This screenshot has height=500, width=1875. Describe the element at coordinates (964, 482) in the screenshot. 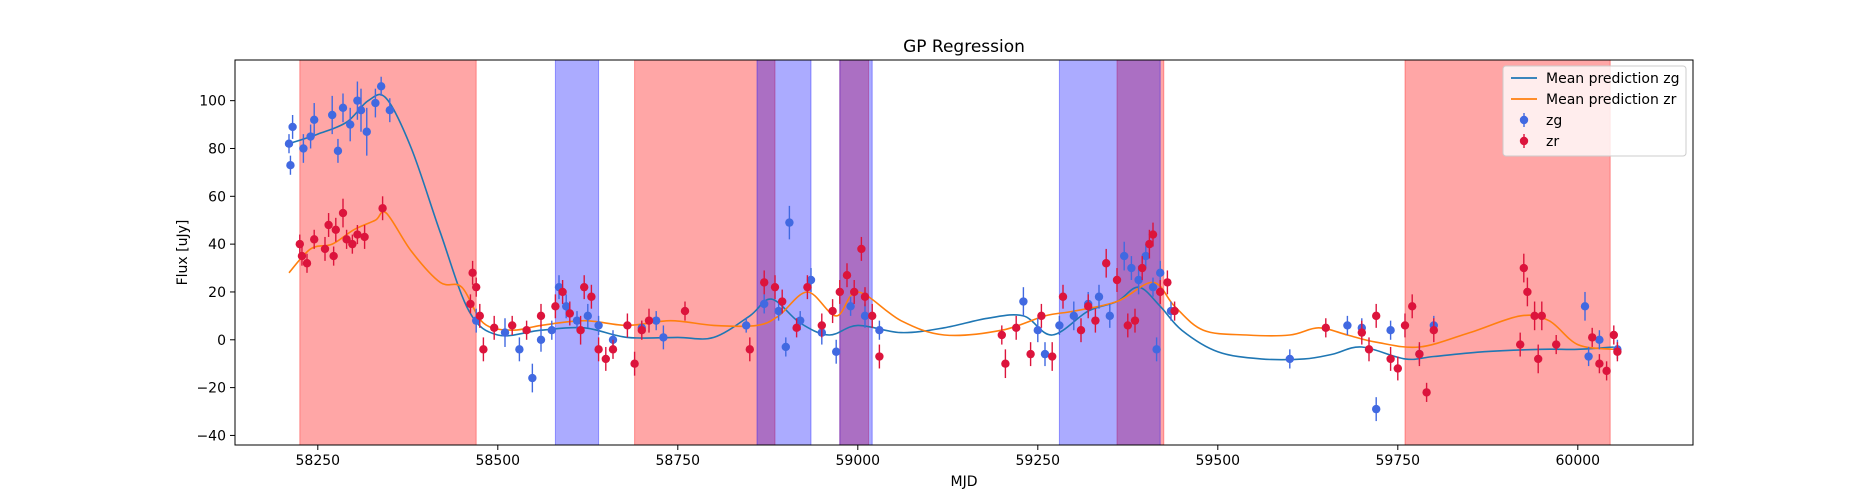

I see `x-axis-label: MJD` at that location.